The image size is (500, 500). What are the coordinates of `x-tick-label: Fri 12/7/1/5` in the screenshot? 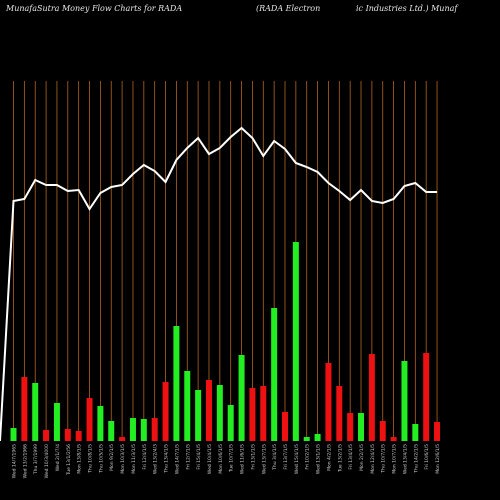 It's located at (188, 457).